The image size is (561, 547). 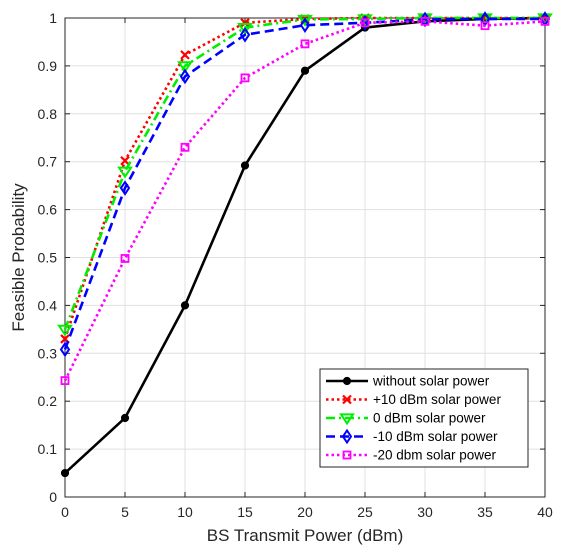 What do you see at coordinates (429, 418) in the screenshot?
I see `legend-label: 0 dBm solar power` at bounding box center [429, 418].